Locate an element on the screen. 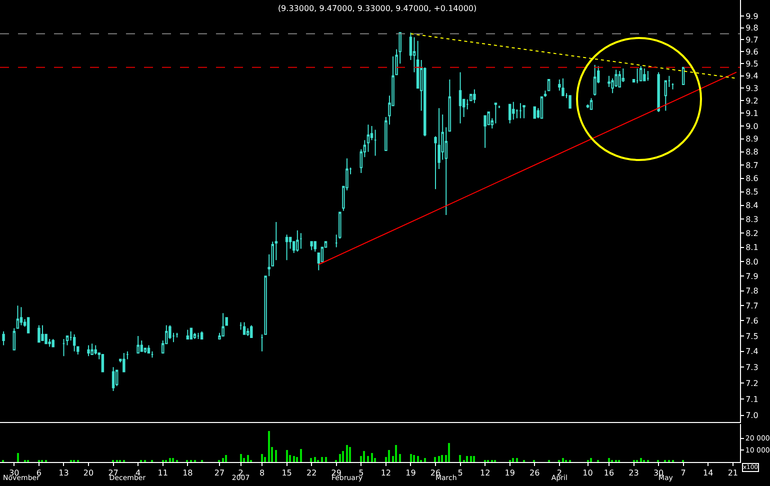 The height and width of the screenshot is (486, 770). y-tick-label: 9.5 is located at coordinates (752, 63).